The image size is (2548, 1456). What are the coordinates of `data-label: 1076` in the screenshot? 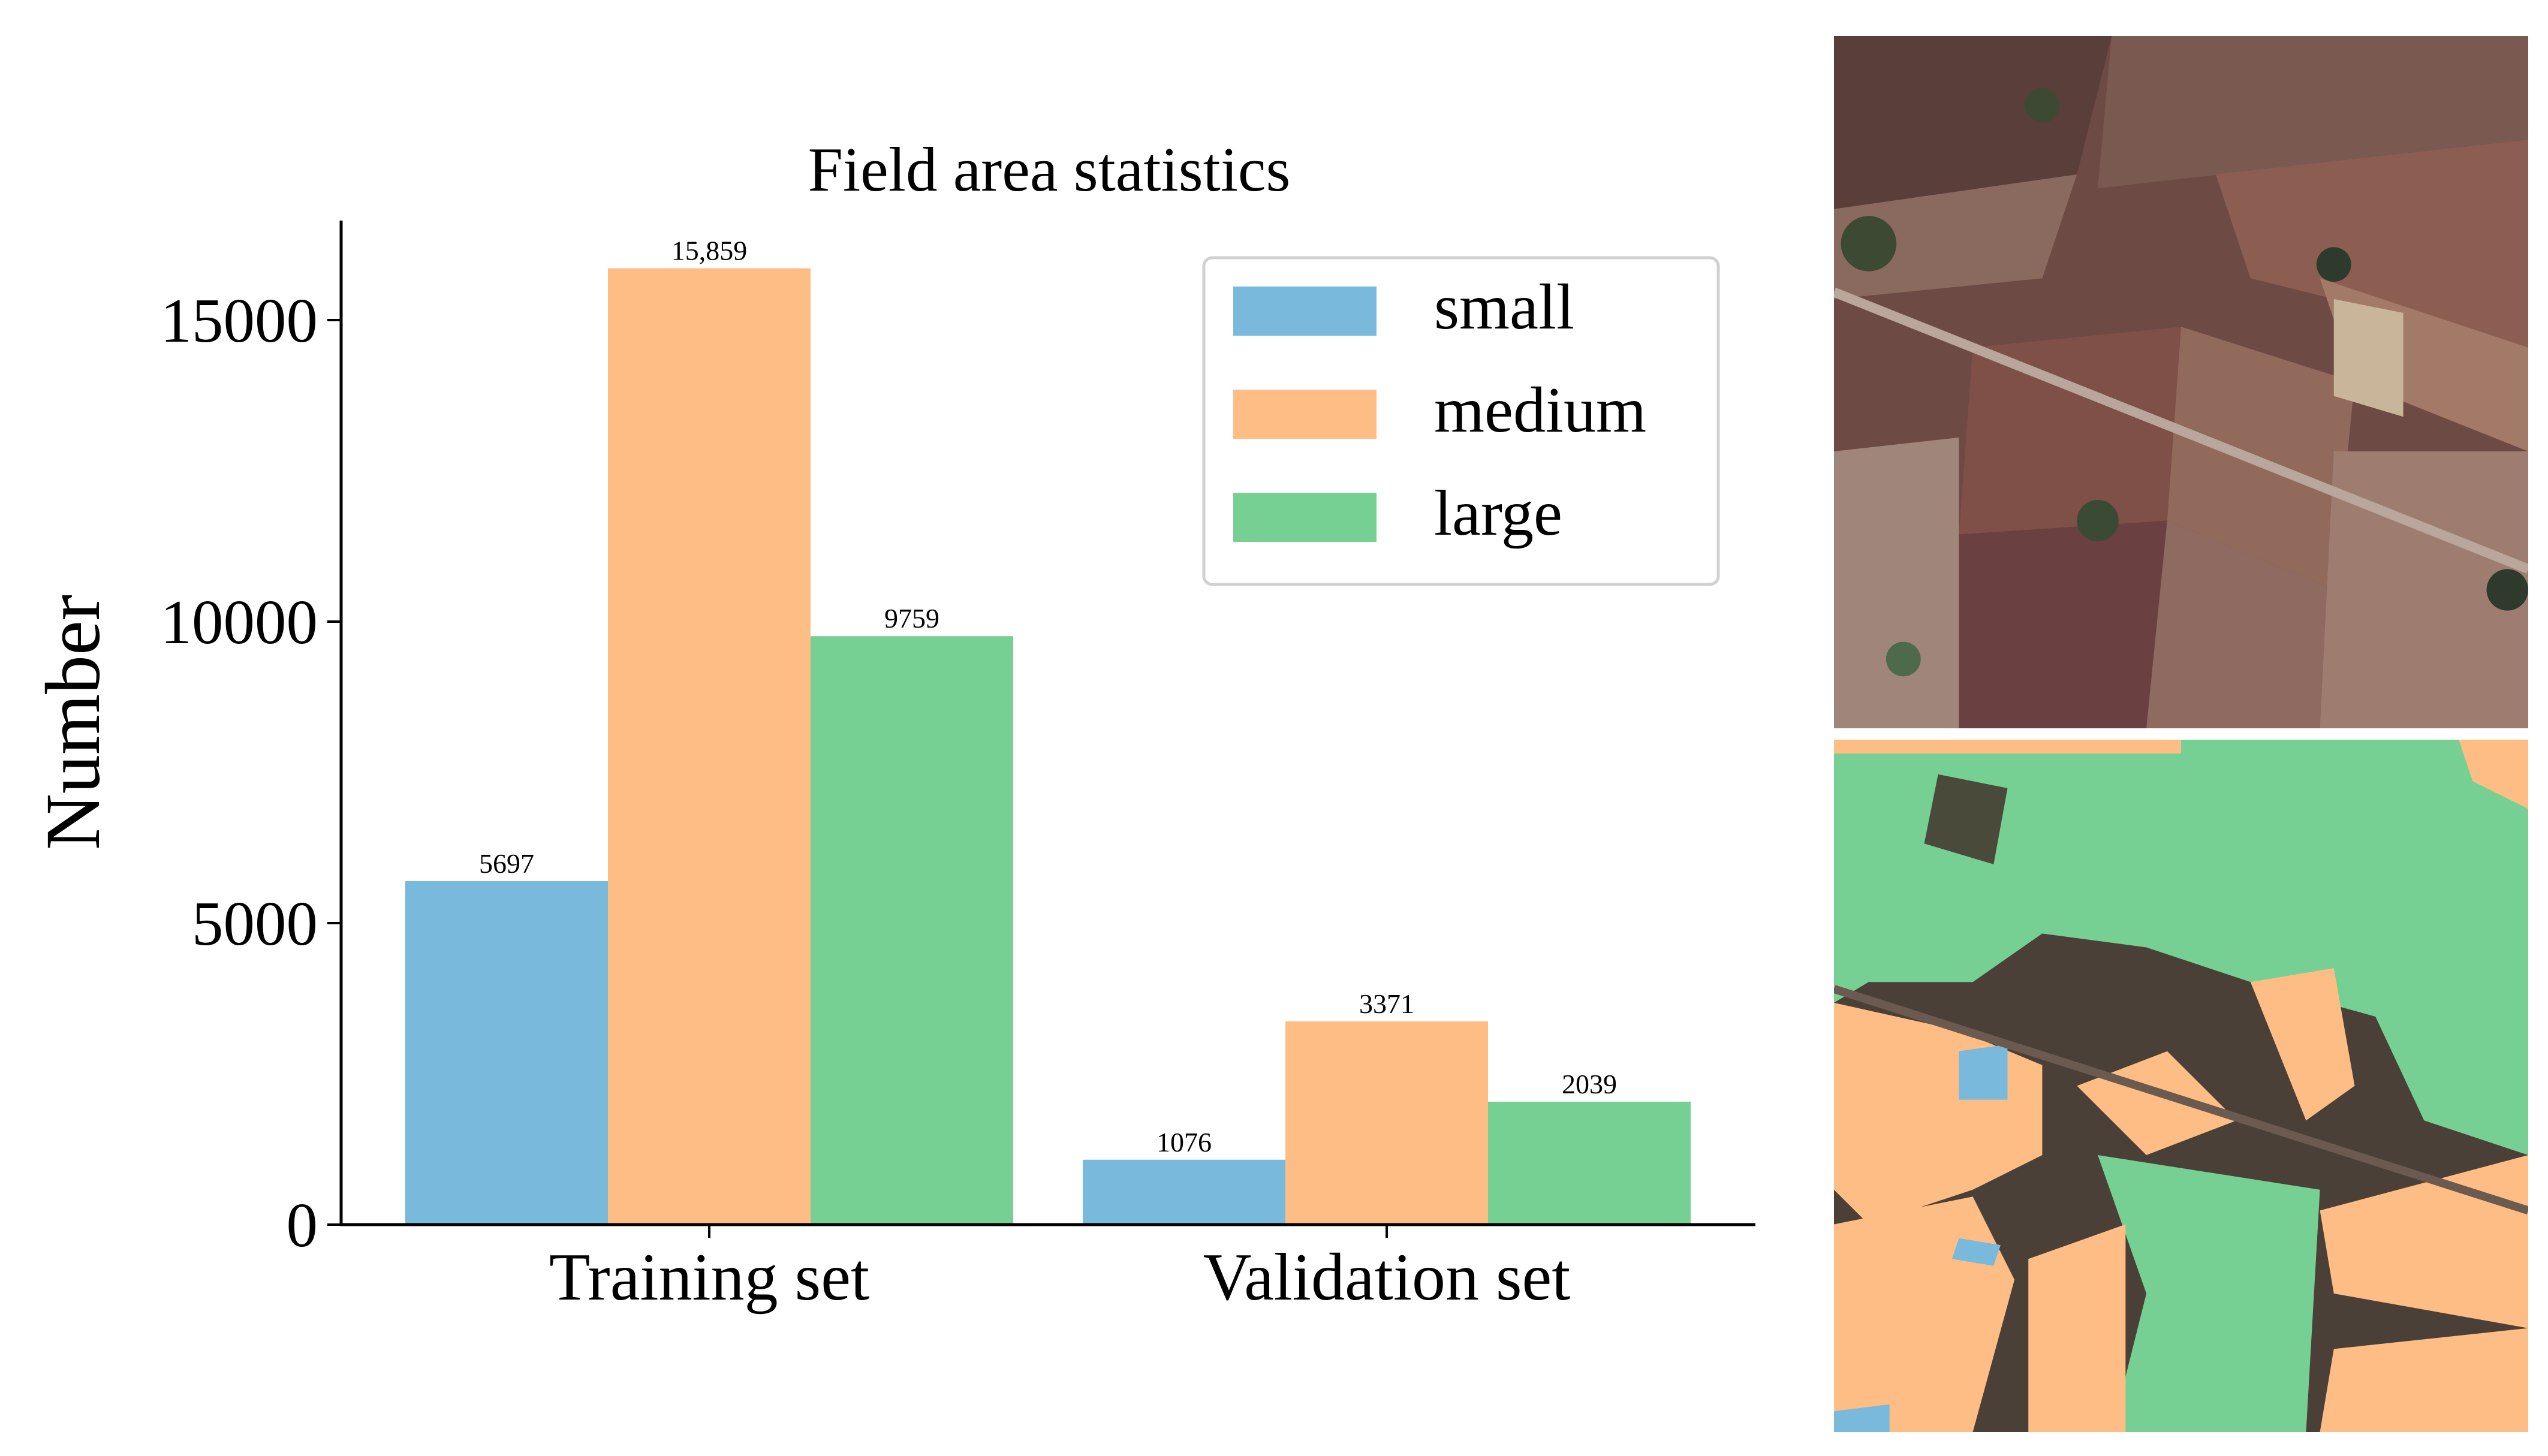 It's located at (1184, 1142).